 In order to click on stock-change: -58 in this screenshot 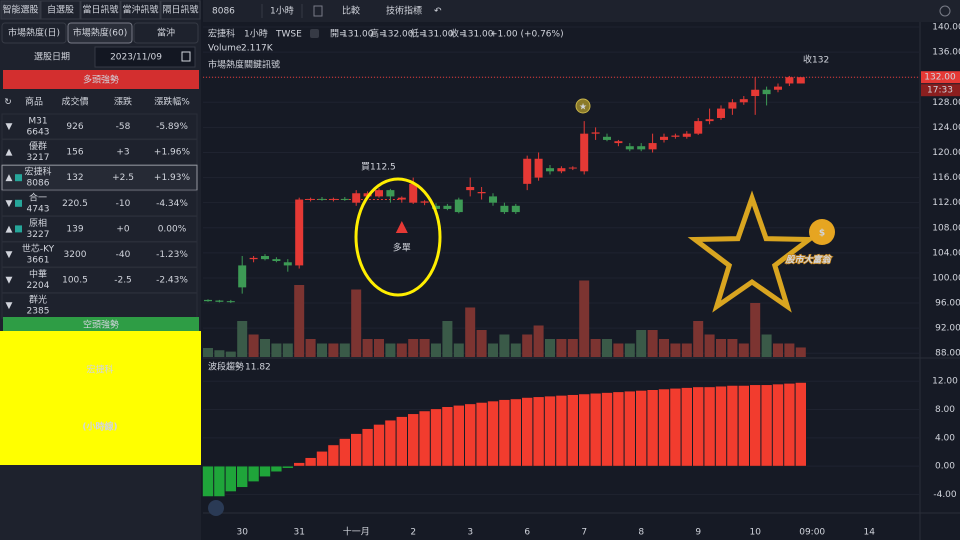, I will do `click(123, 127)`.